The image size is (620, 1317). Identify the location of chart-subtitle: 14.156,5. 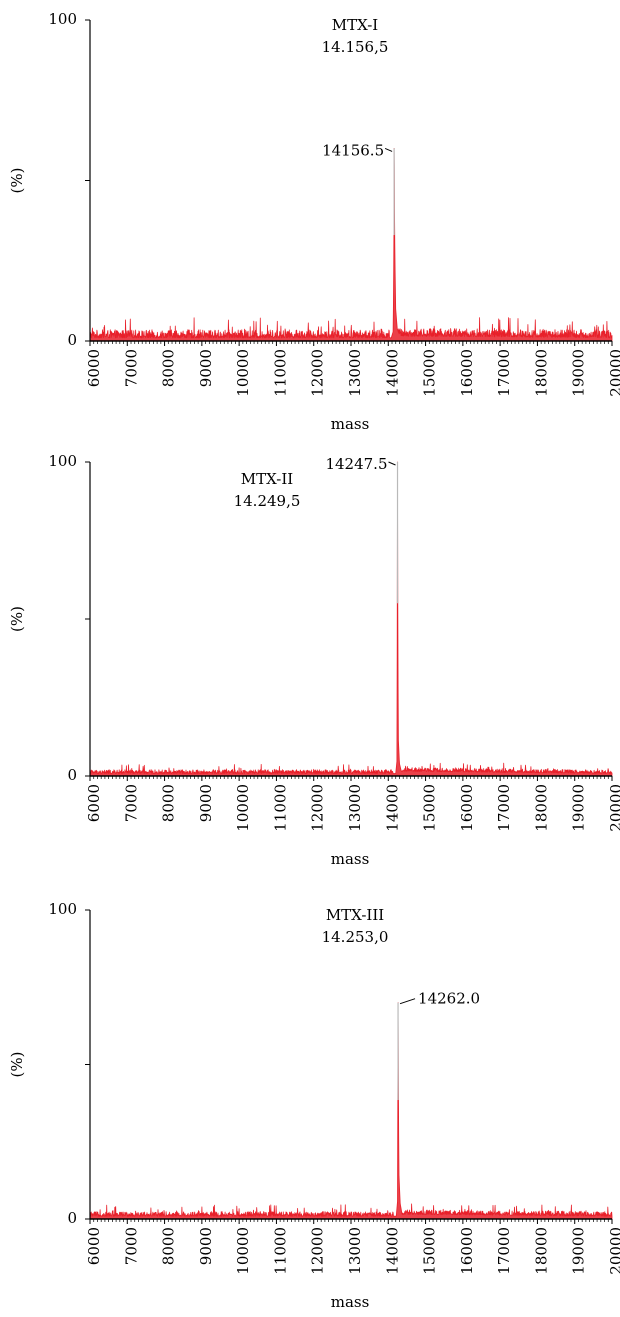
(355, 47).